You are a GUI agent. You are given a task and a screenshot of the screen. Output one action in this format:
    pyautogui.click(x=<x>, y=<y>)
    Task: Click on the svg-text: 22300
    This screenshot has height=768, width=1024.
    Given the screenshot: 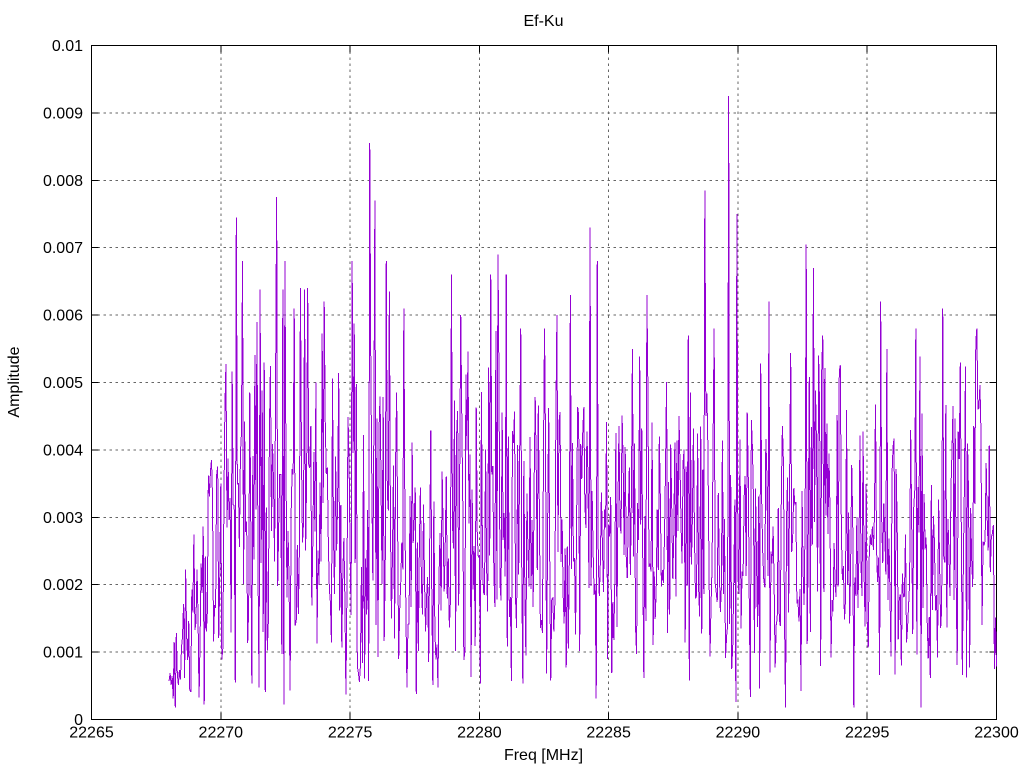 What is the action you would take?
    pyautogui.click(x=996, y=733)
    